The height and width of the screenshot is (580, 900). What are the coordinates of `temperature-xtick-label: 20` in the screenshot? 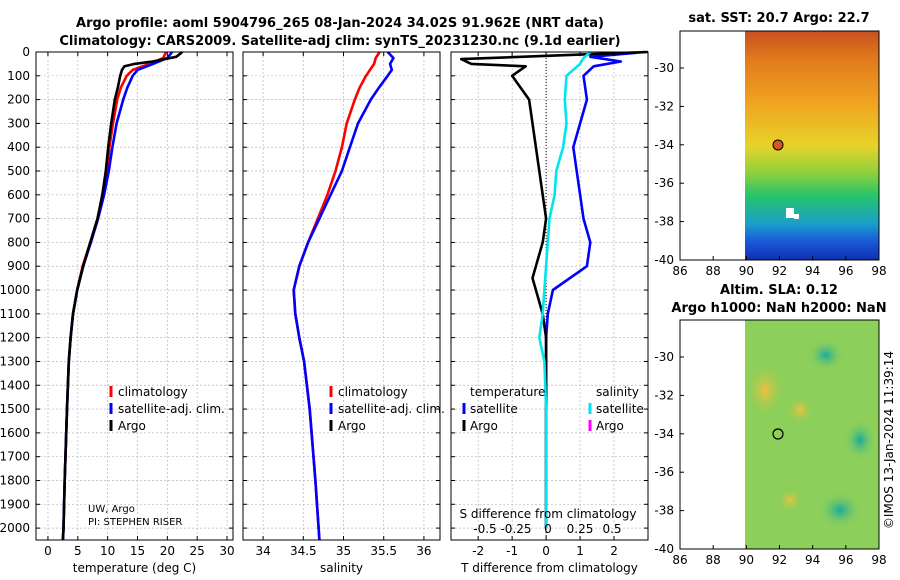 It's located at (167, 551).